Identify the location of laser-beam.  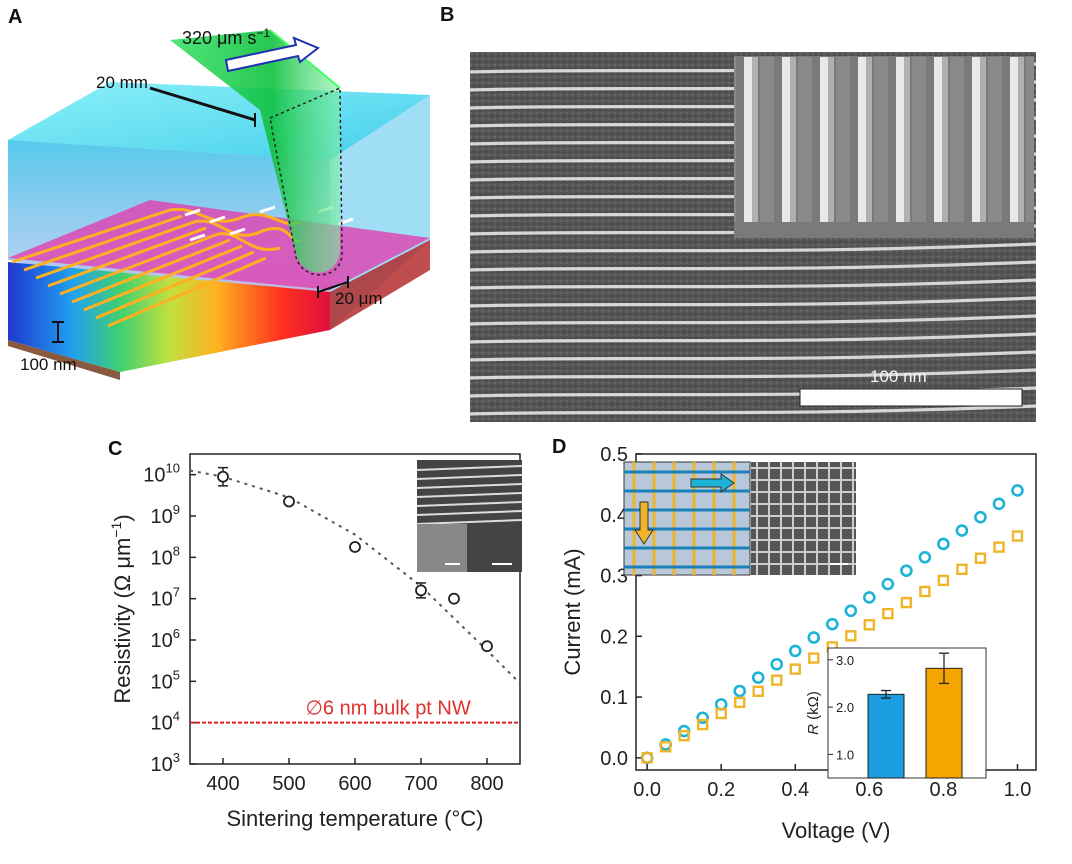
(255, 151).